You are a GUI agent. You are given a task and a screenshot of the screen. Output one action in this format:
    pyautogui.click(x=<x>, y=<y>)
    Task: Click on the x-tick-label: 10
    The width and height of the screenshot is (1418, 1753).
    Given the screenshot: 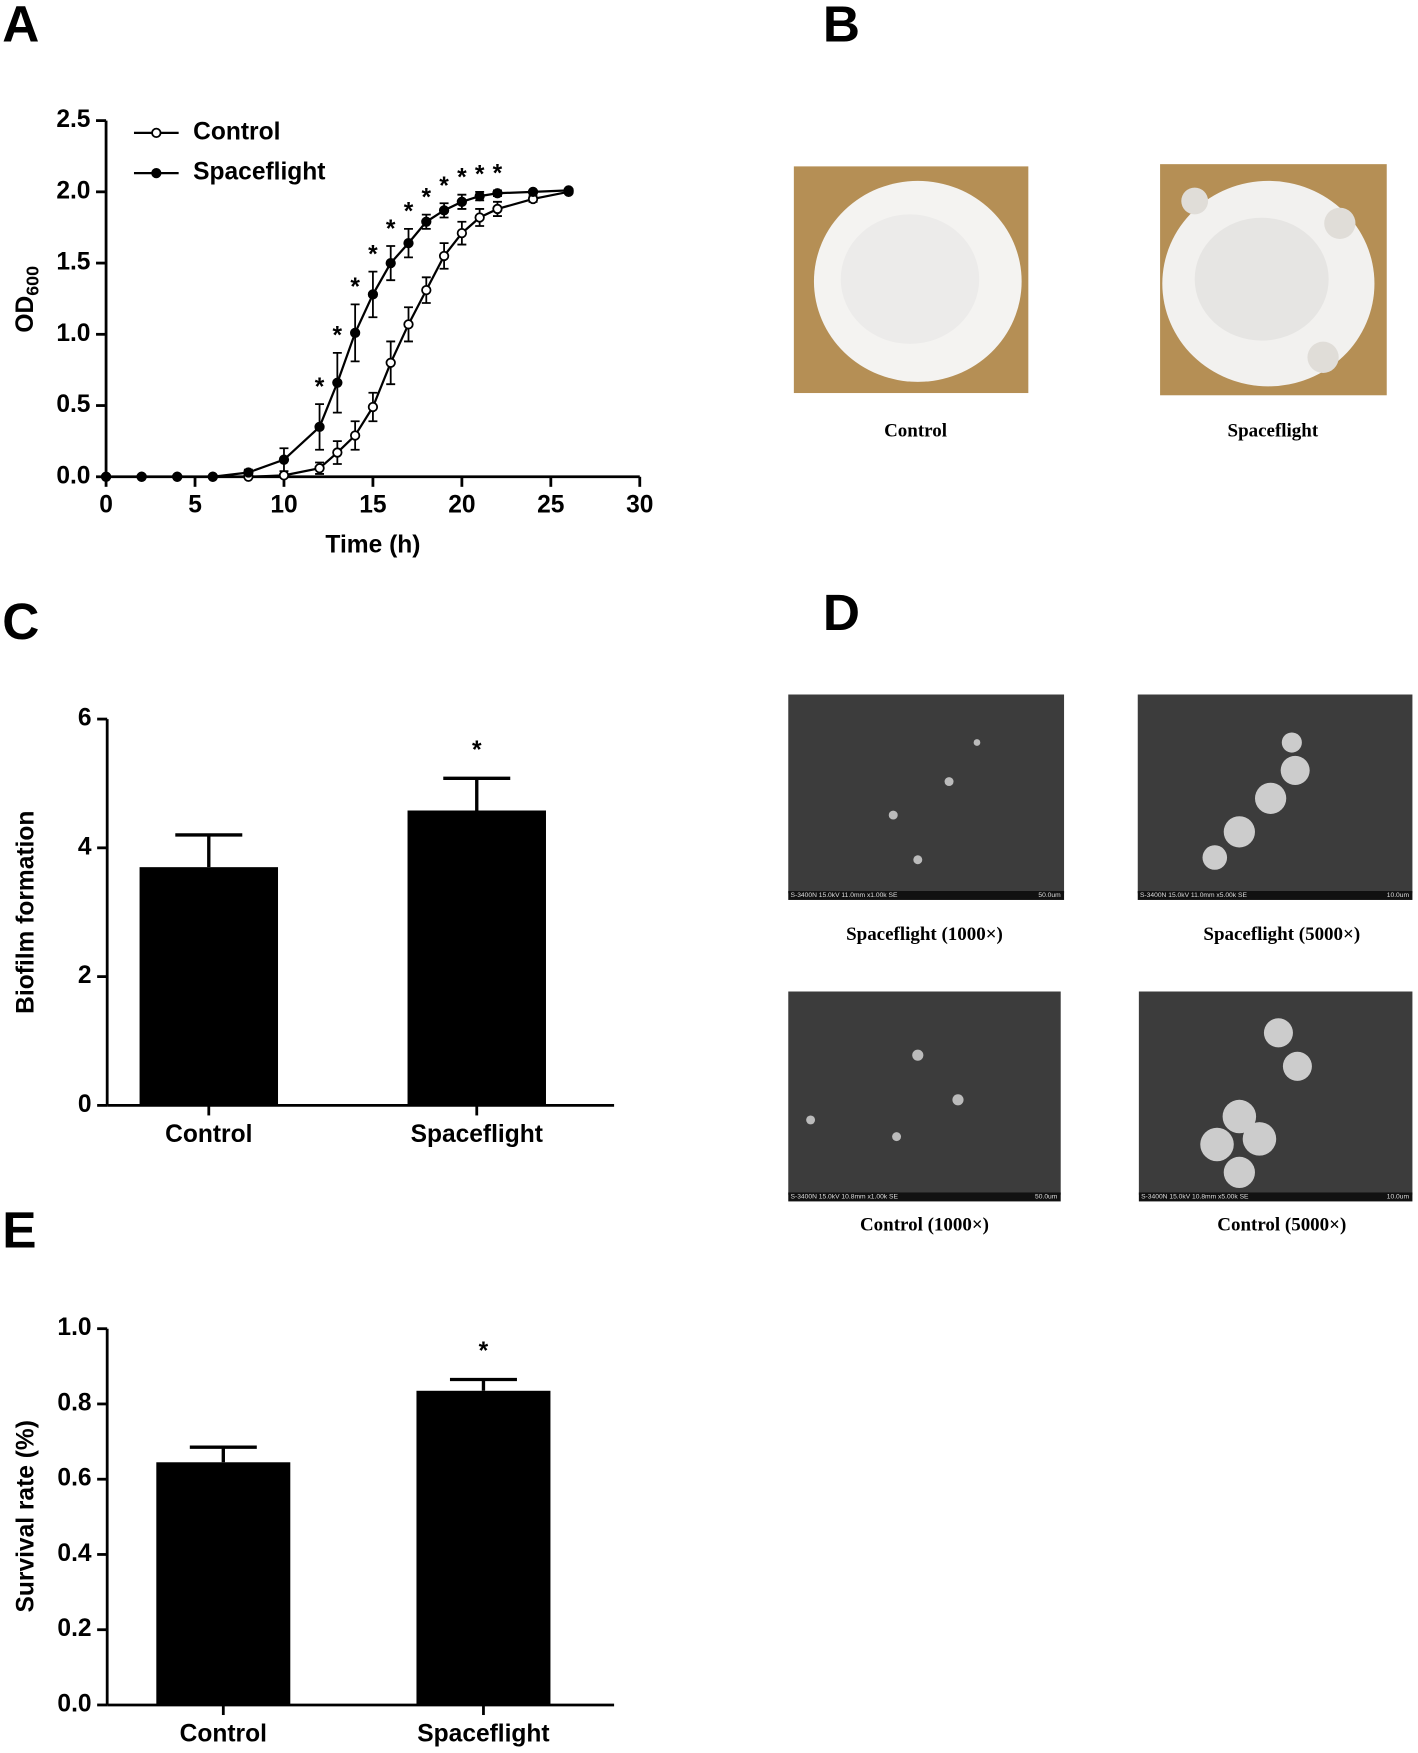 What is the action you would take?
    pyautogui.click(x=283, y=504)
    